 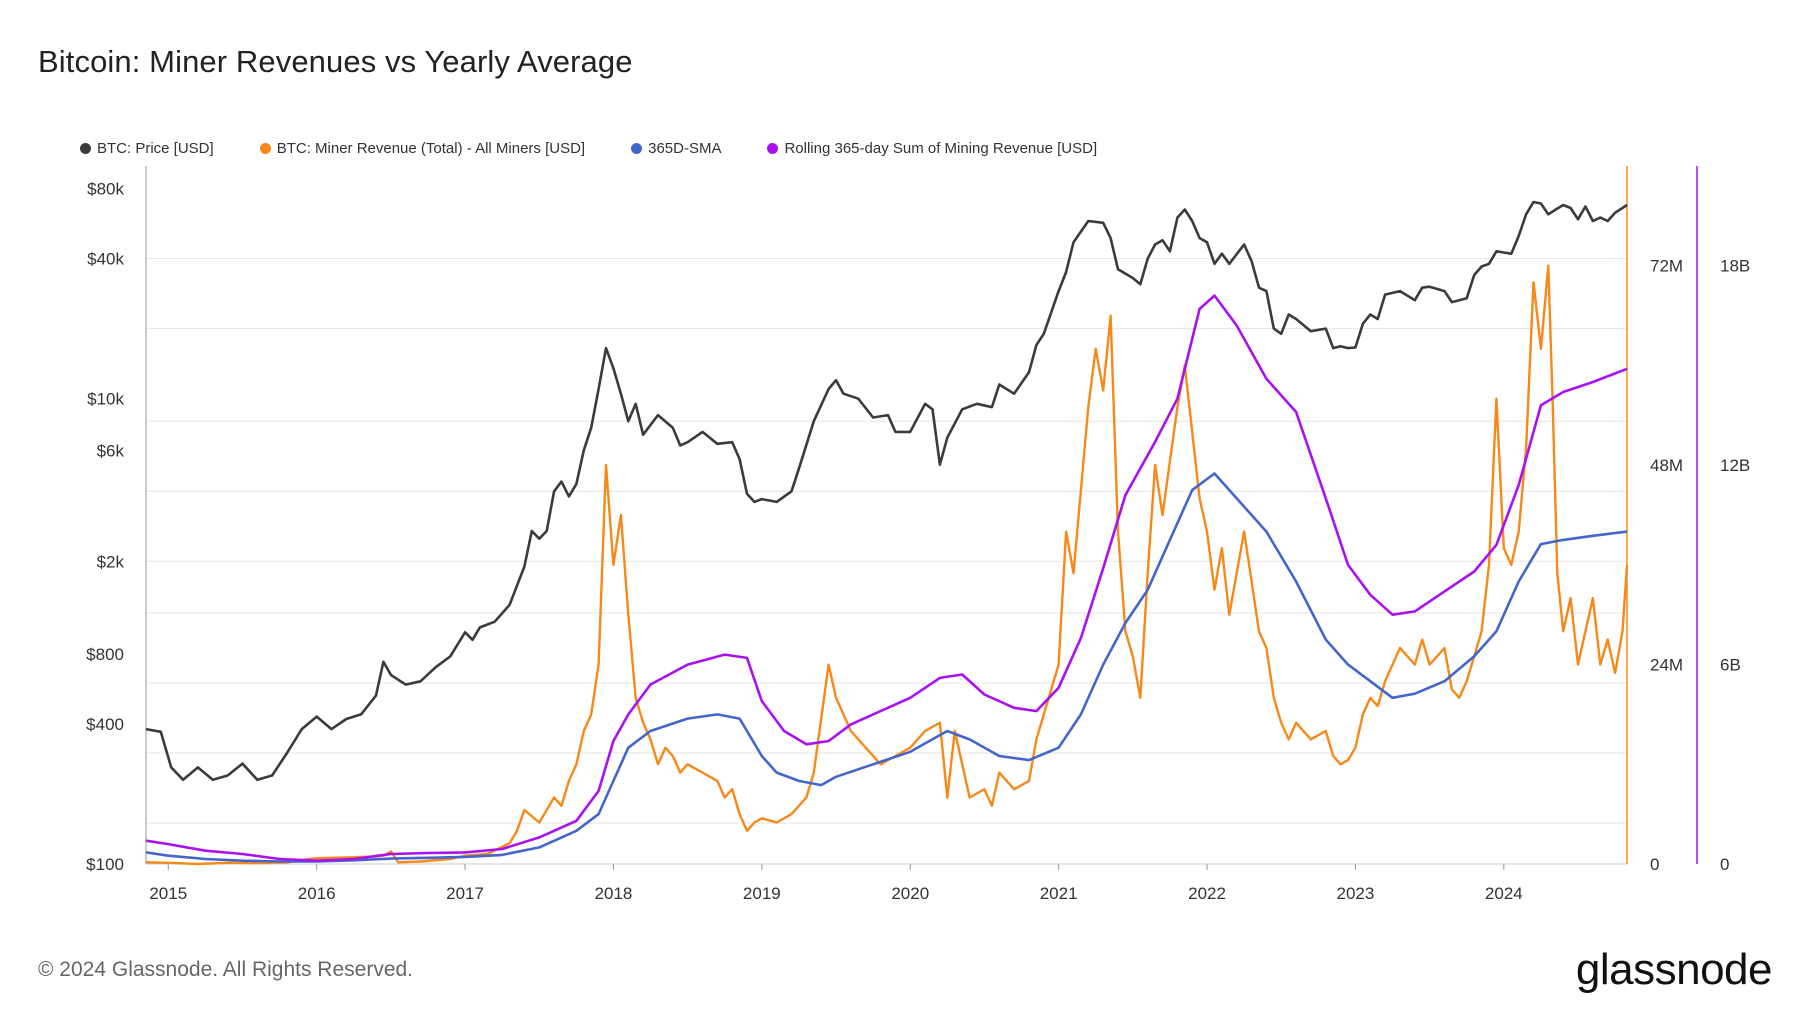 I want to click on rolling-tick-label: 0, so click(x=1724, y=864).